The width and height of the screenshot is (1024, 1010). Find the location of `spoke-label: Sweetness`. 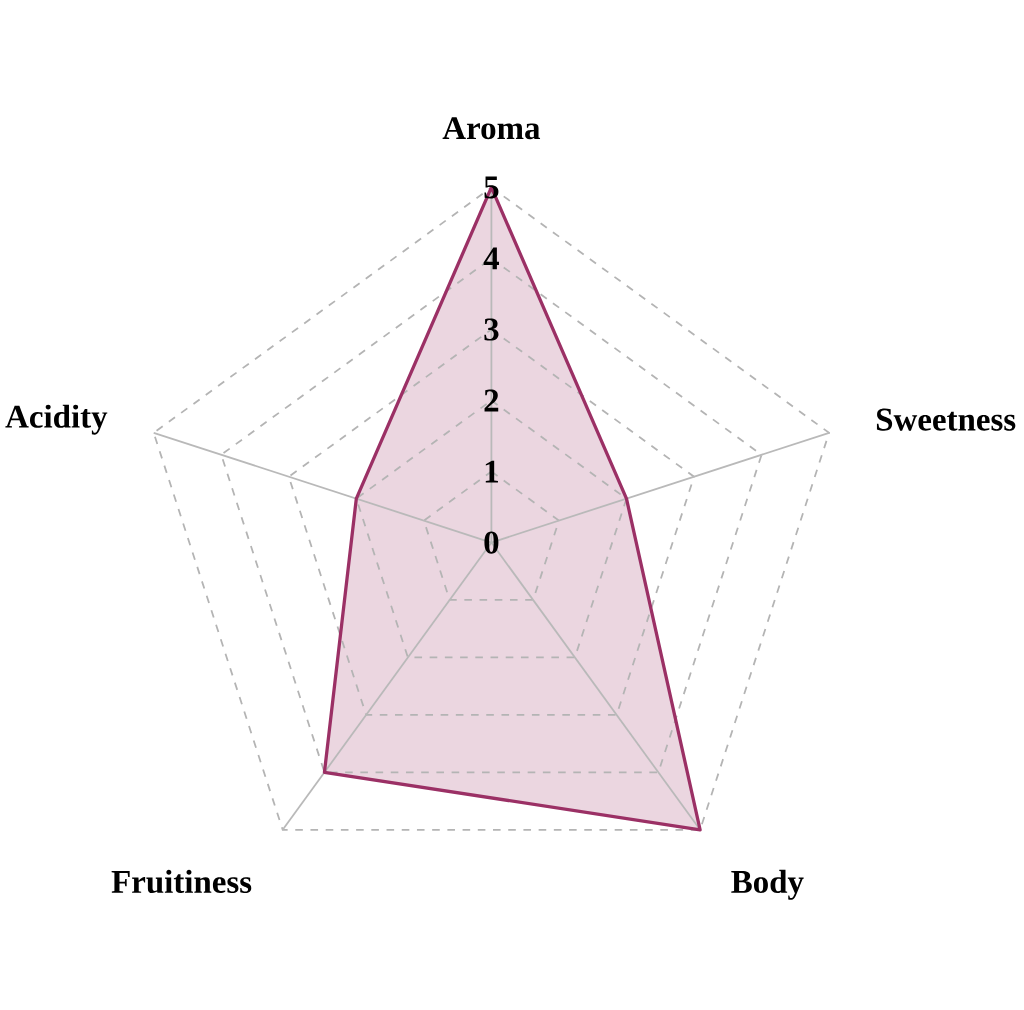

spoke-label: Sweetness is located at coordinates (946, 419).